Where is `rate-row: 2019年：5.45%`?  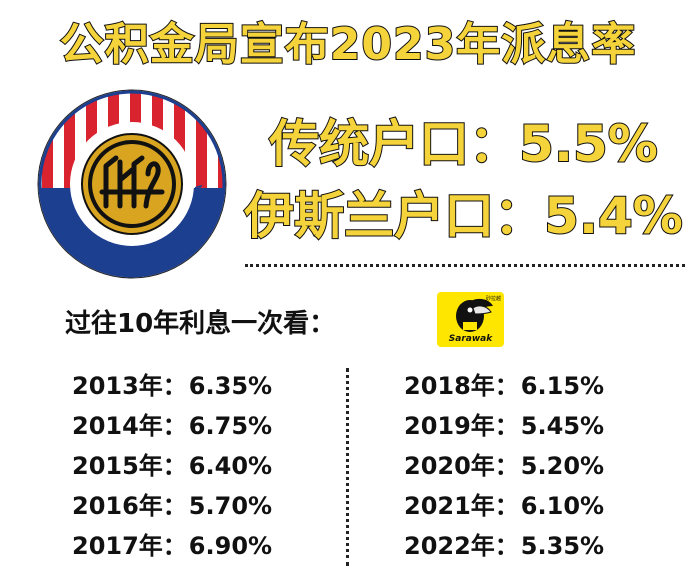 rate-row: 2019年：5.45% is located at coordinates (519, 426).